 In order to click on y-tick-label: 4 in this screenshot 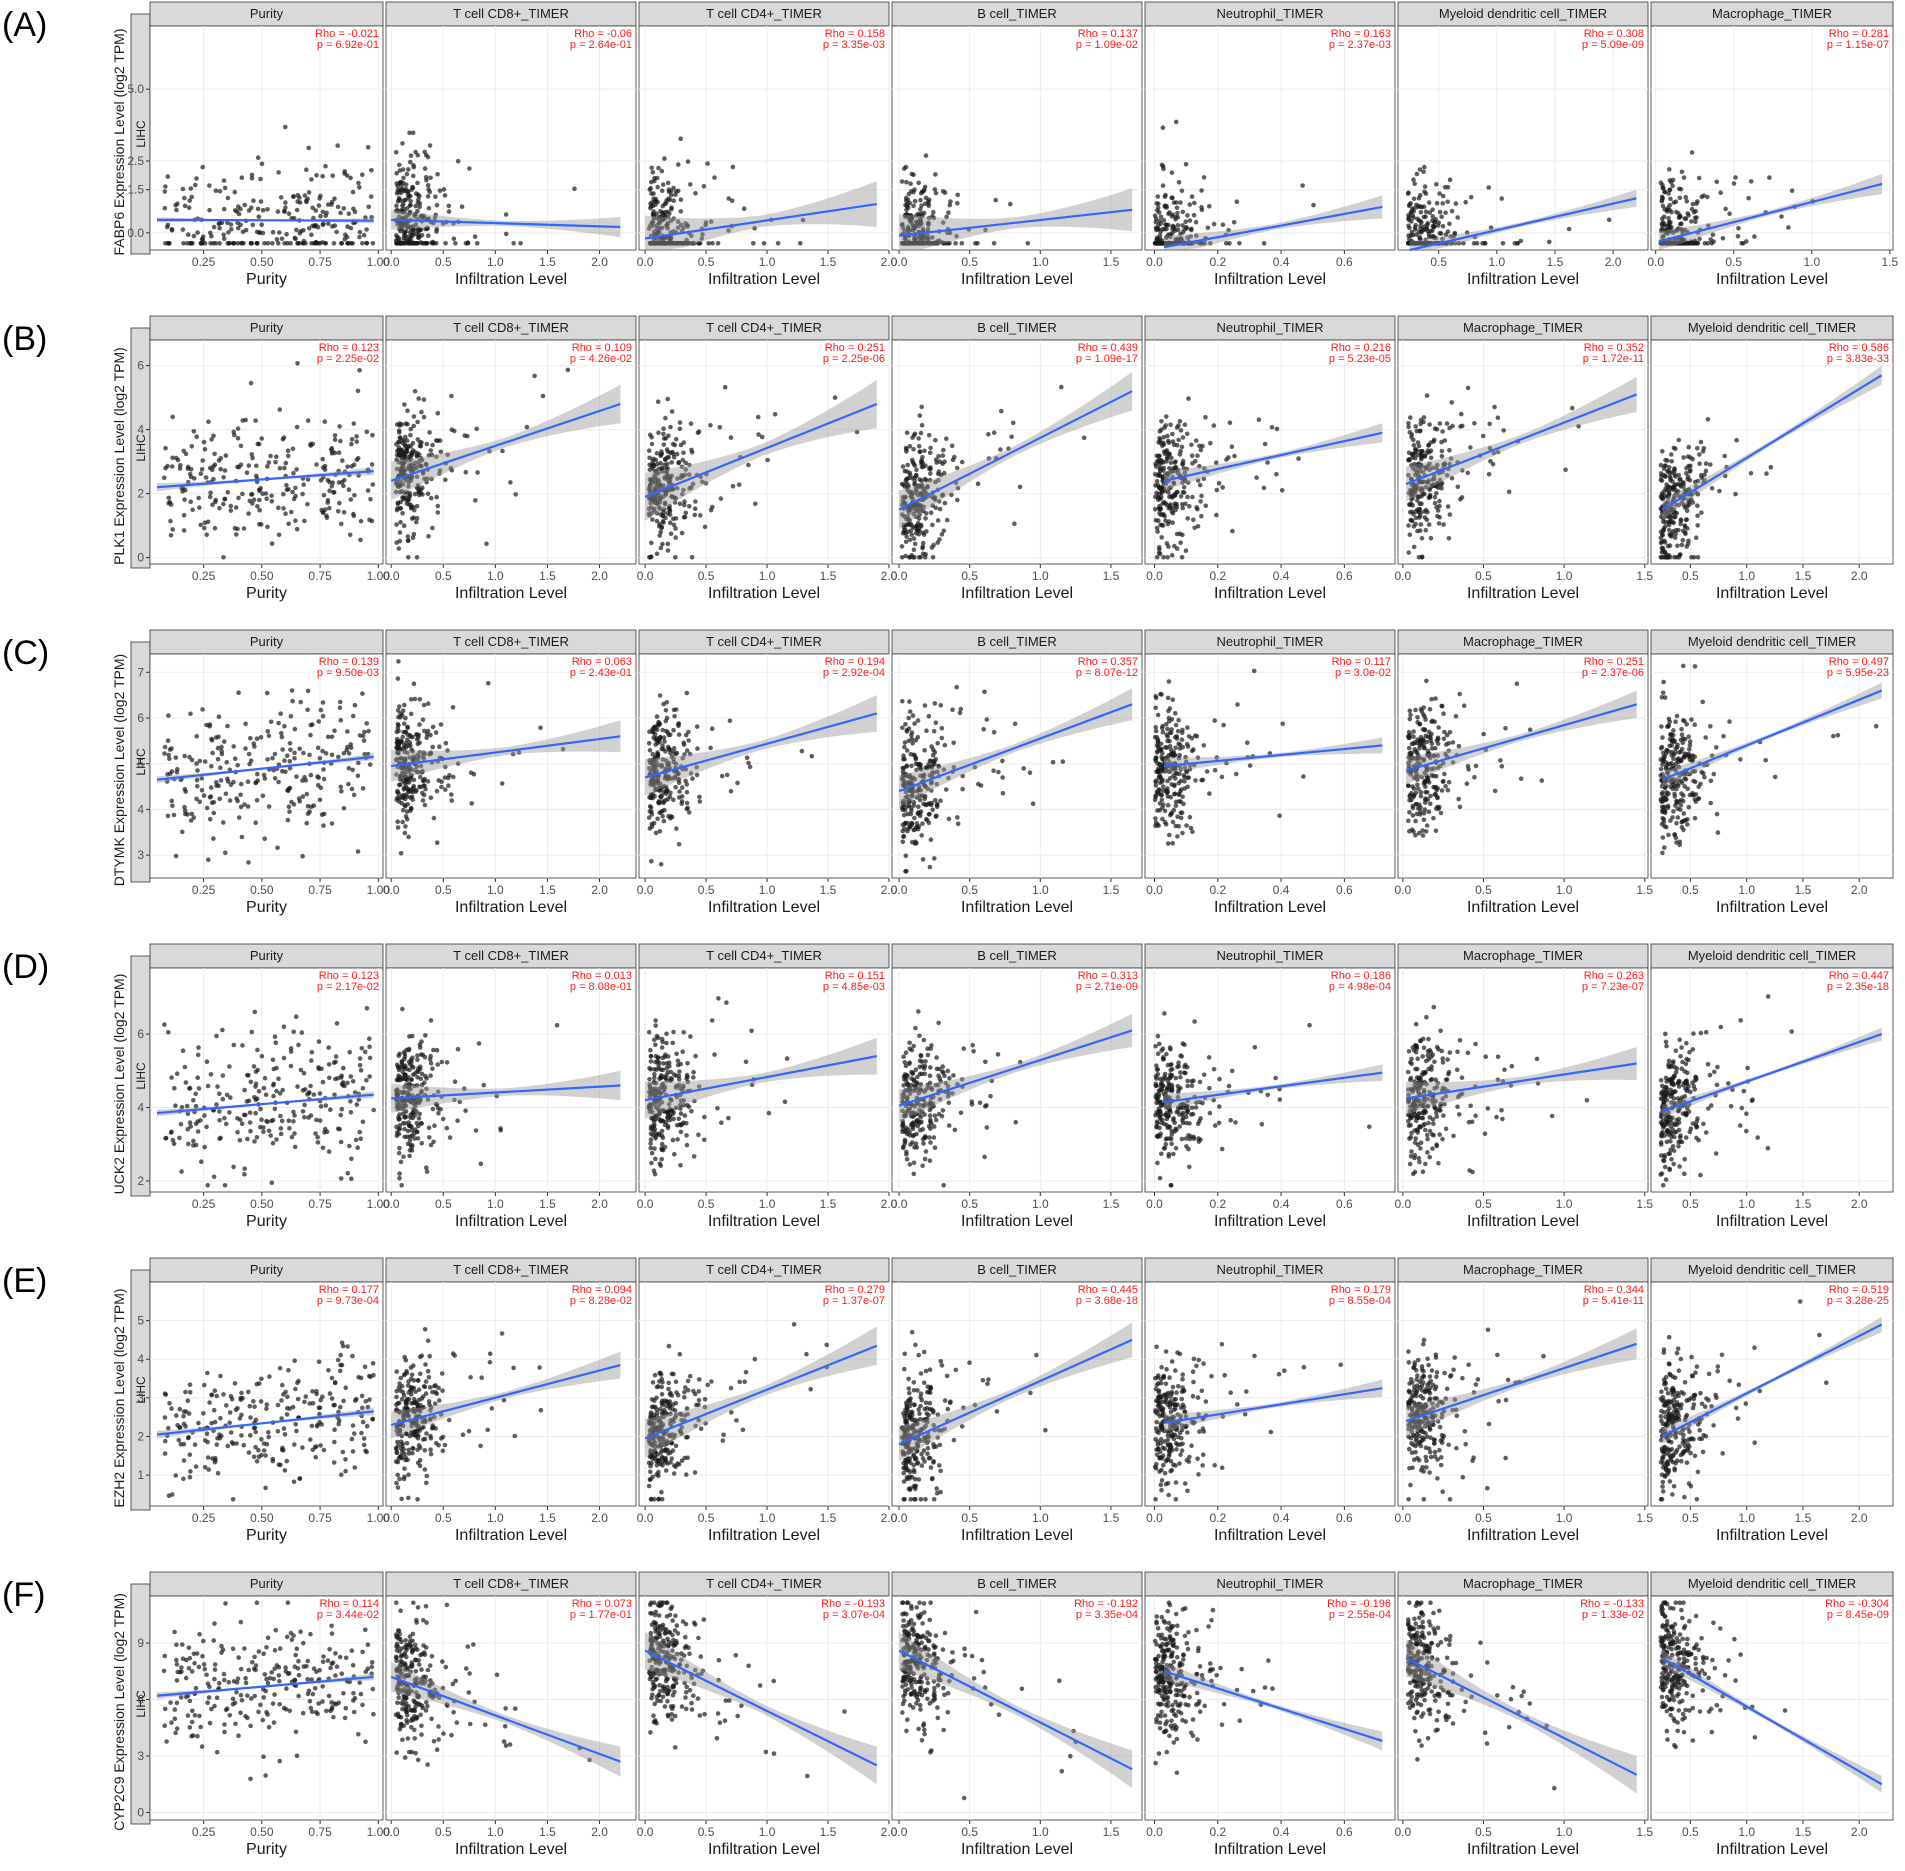, I will do `click(140, 809)`.